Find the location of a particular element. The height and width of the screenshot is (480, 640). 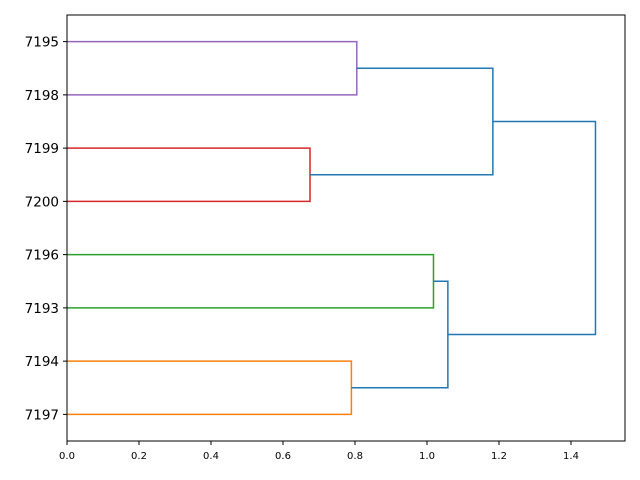

x-tick-label: 0.6 is located at coordinates (283, 456).